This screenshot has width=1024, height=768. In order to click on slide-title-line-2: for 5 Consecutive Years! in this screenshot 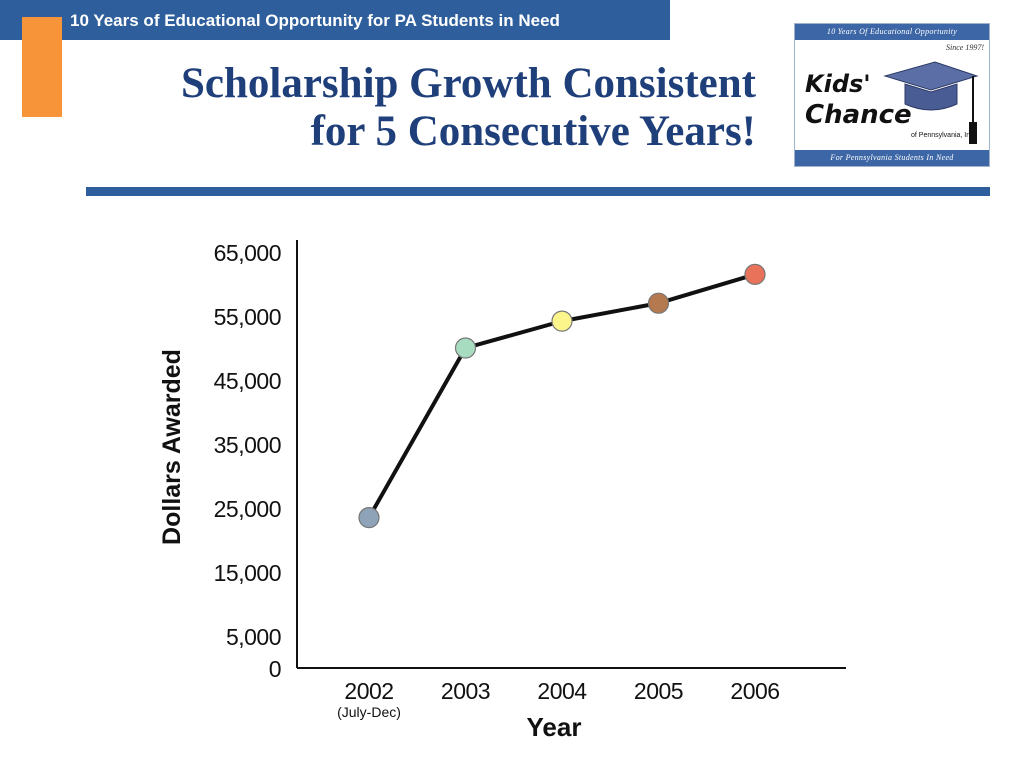, I will do `click(533, 131)`.